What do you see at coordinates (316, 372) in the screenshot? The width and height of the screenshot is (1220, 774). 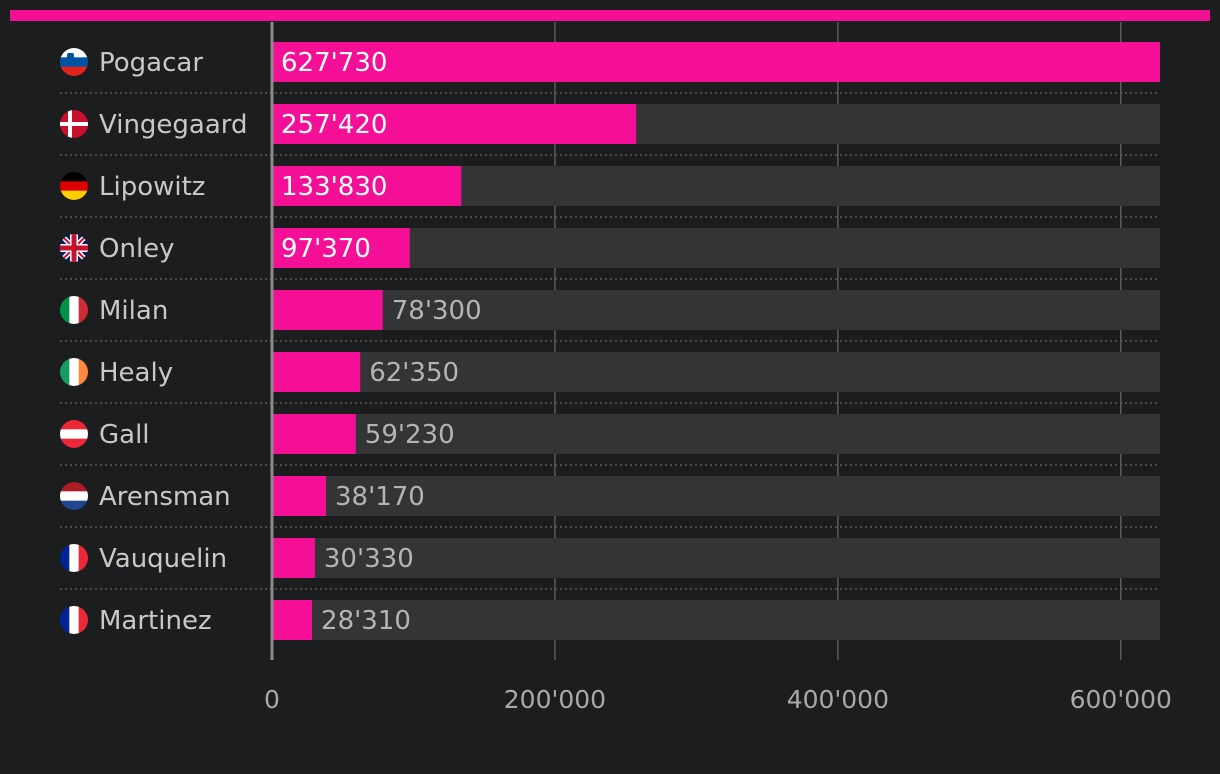 I see `bar-healy` at bounding box center [316, 372].